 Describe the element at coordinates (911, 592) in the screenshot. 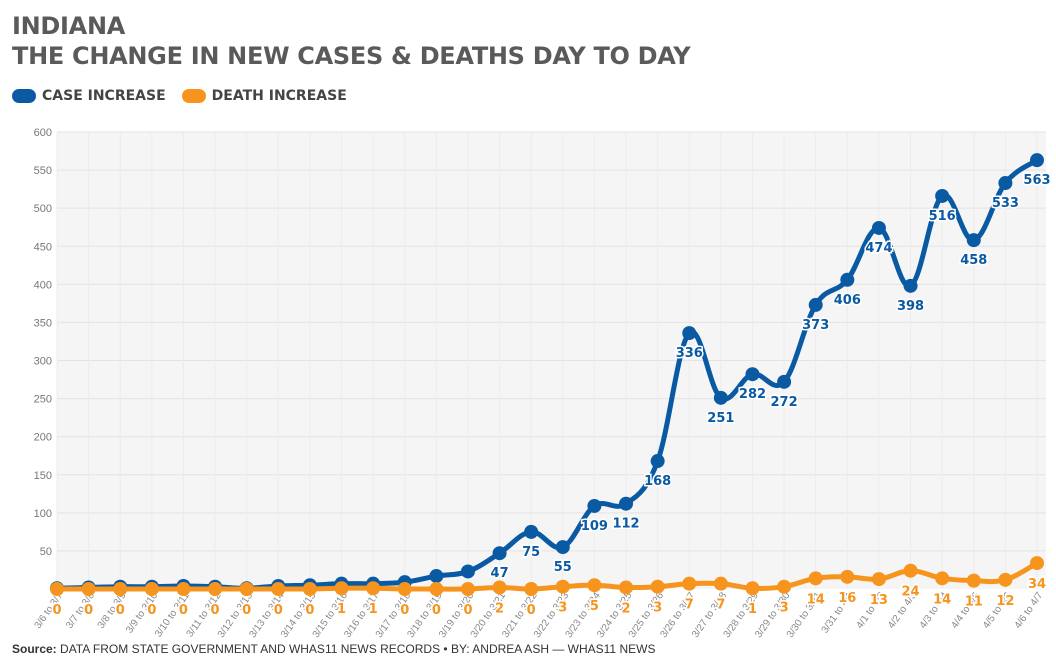

I see `death-data-label: 24` at that location.